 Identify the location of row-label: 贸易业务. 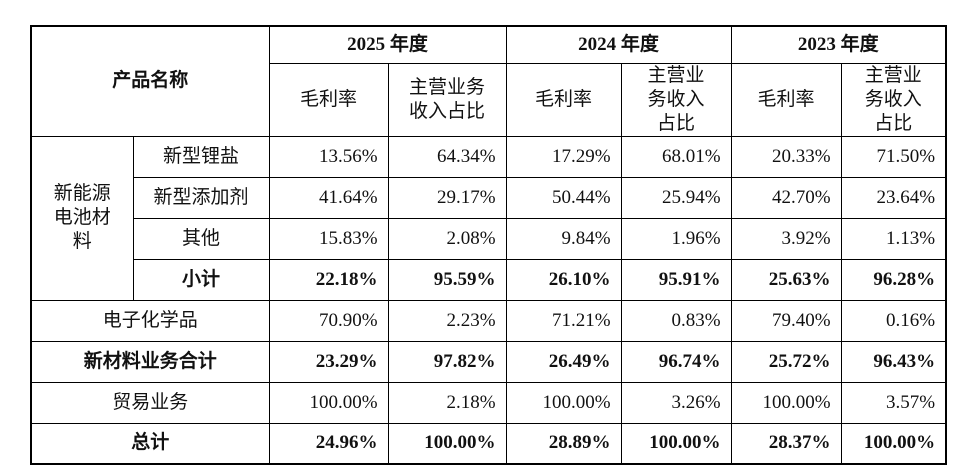
(150, 402).